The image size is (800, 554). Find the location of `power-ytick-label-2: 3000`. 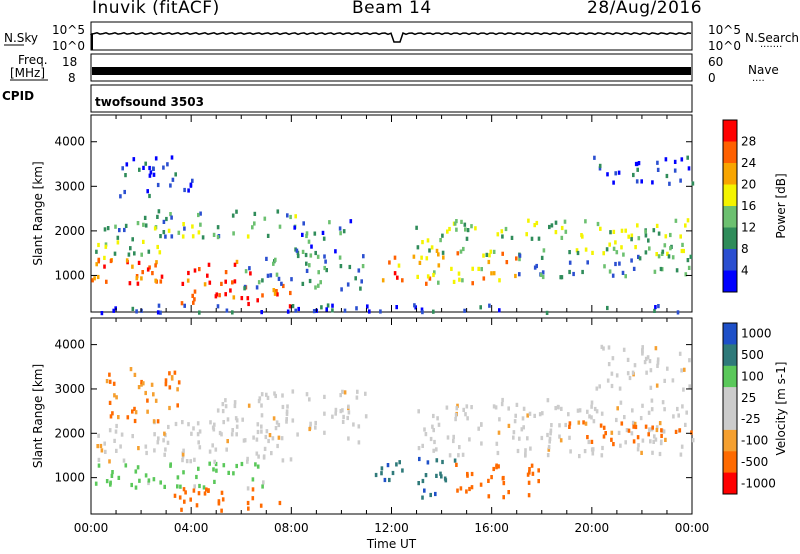

power-ytick-label-2: 3000 is located at coordinates (69, 186).